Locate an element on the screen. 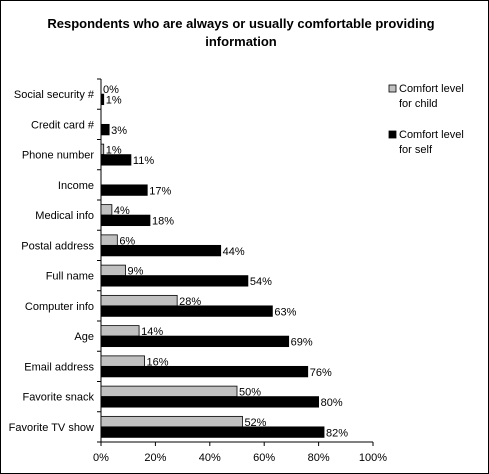  data-label-self: 80% is located at coordinates (332, 403).